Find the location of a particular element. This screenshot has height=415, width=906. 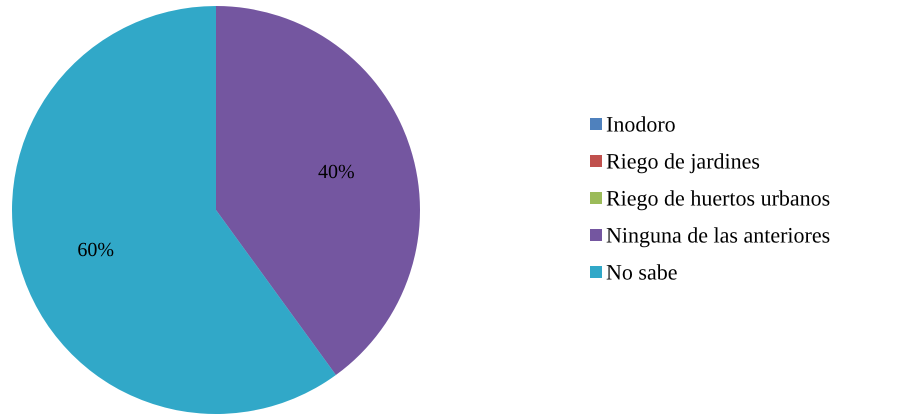

legend-label: Ninguna de las anteriores is located at coordinates (718, 235).